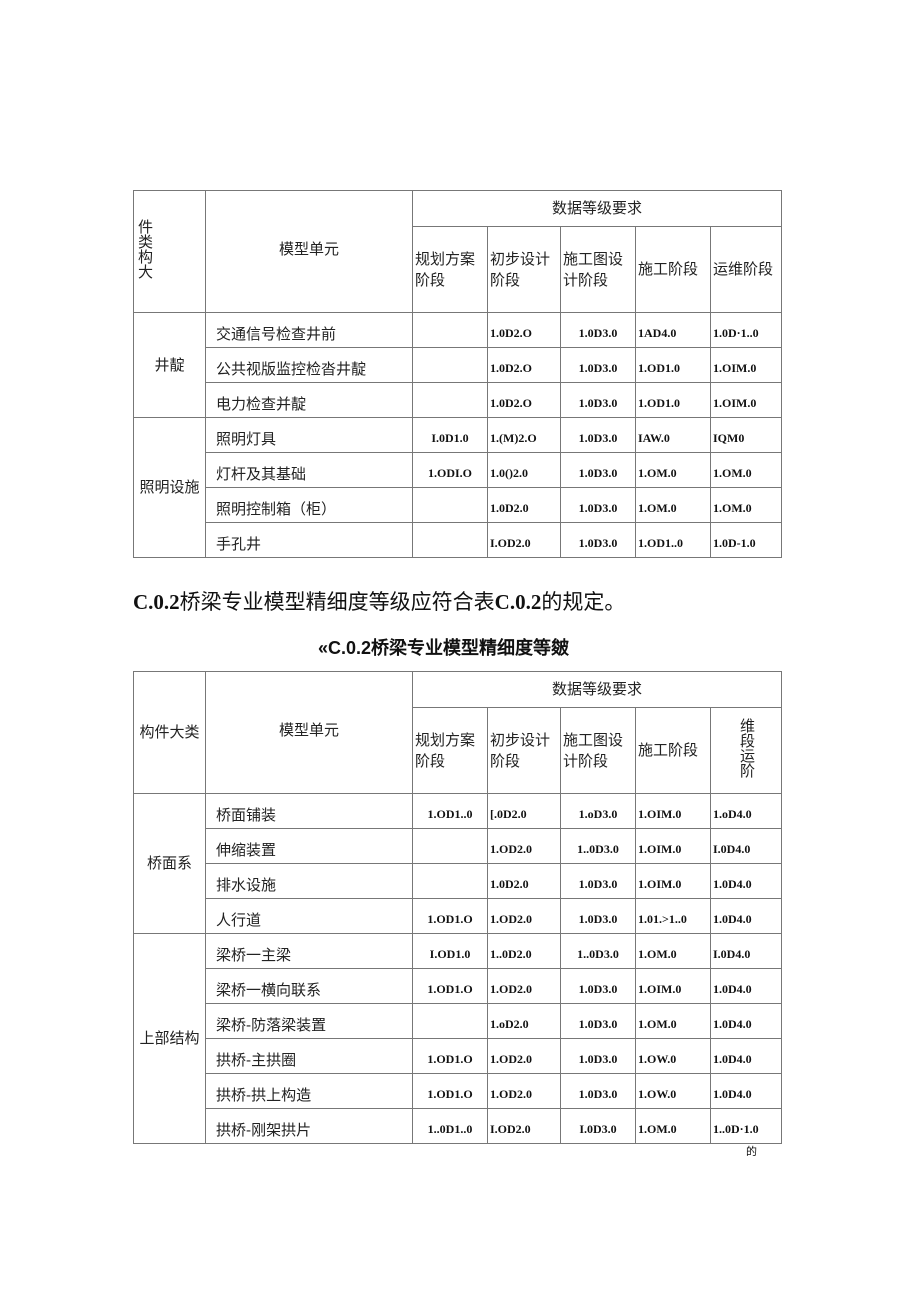 The width and height of the screenshot is (920, 1301). Describe the element at coordinates (458, 540) in the screenshot. I see `table-row: 手孔井 I.OD2.0 1.0D3.0 1.OD1..0 1.0D-1.0` at that location.